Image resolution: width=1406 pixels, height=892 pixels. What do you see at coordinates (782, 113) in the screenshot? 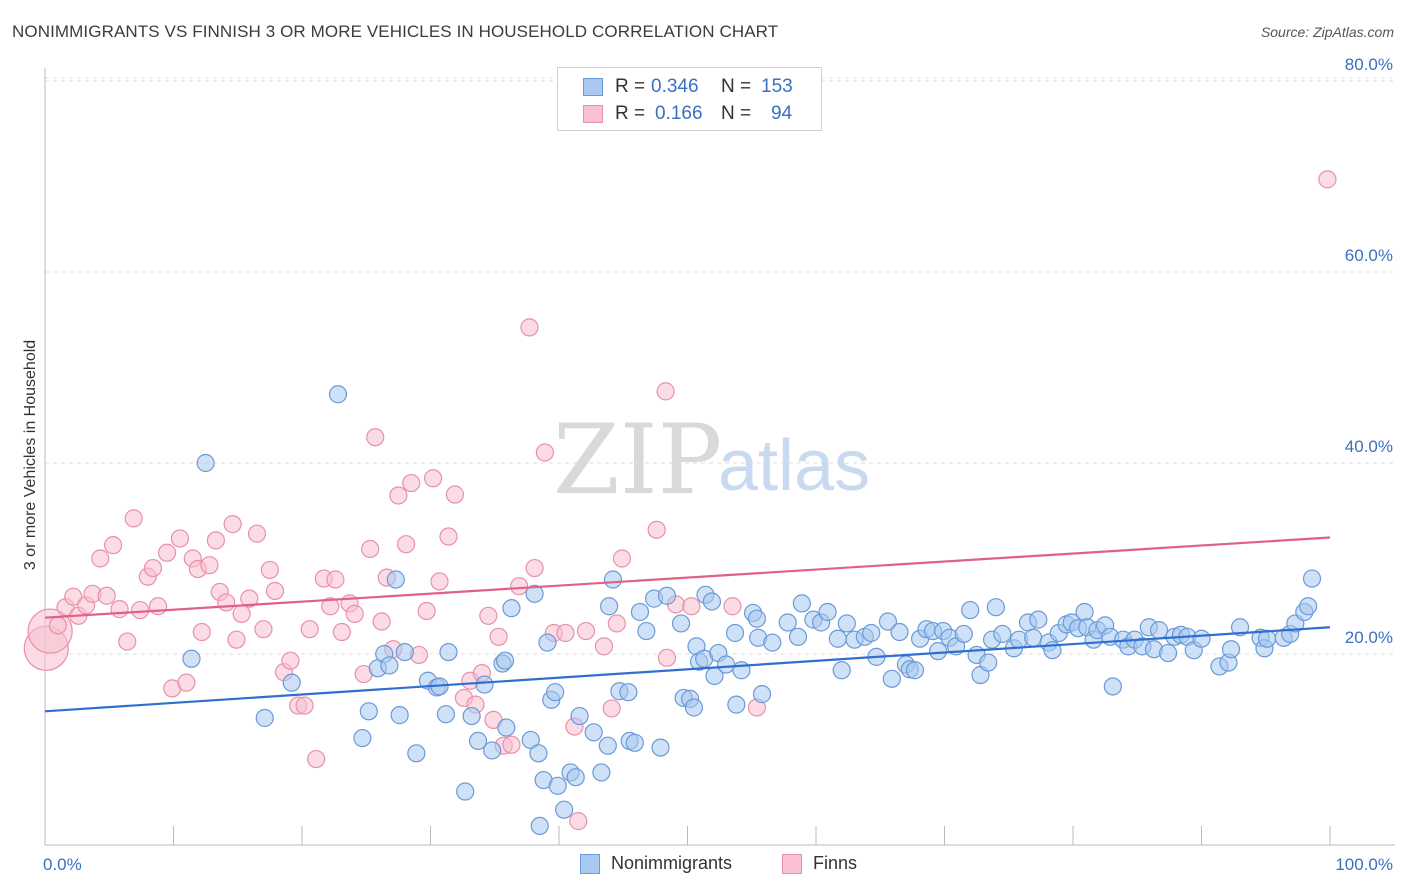
I see `n-value: 94` at bounding box center [782, 113].